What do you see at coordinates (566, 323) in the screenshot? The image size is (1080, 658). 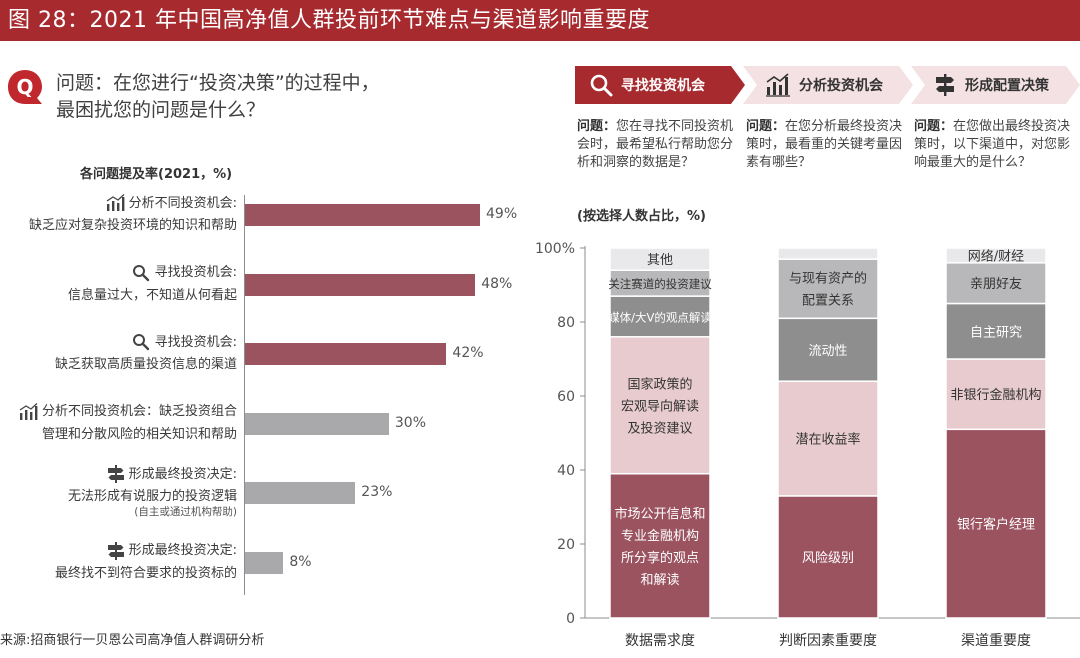 I see `y-tick-label: 80` at bounding box center [566, 323].